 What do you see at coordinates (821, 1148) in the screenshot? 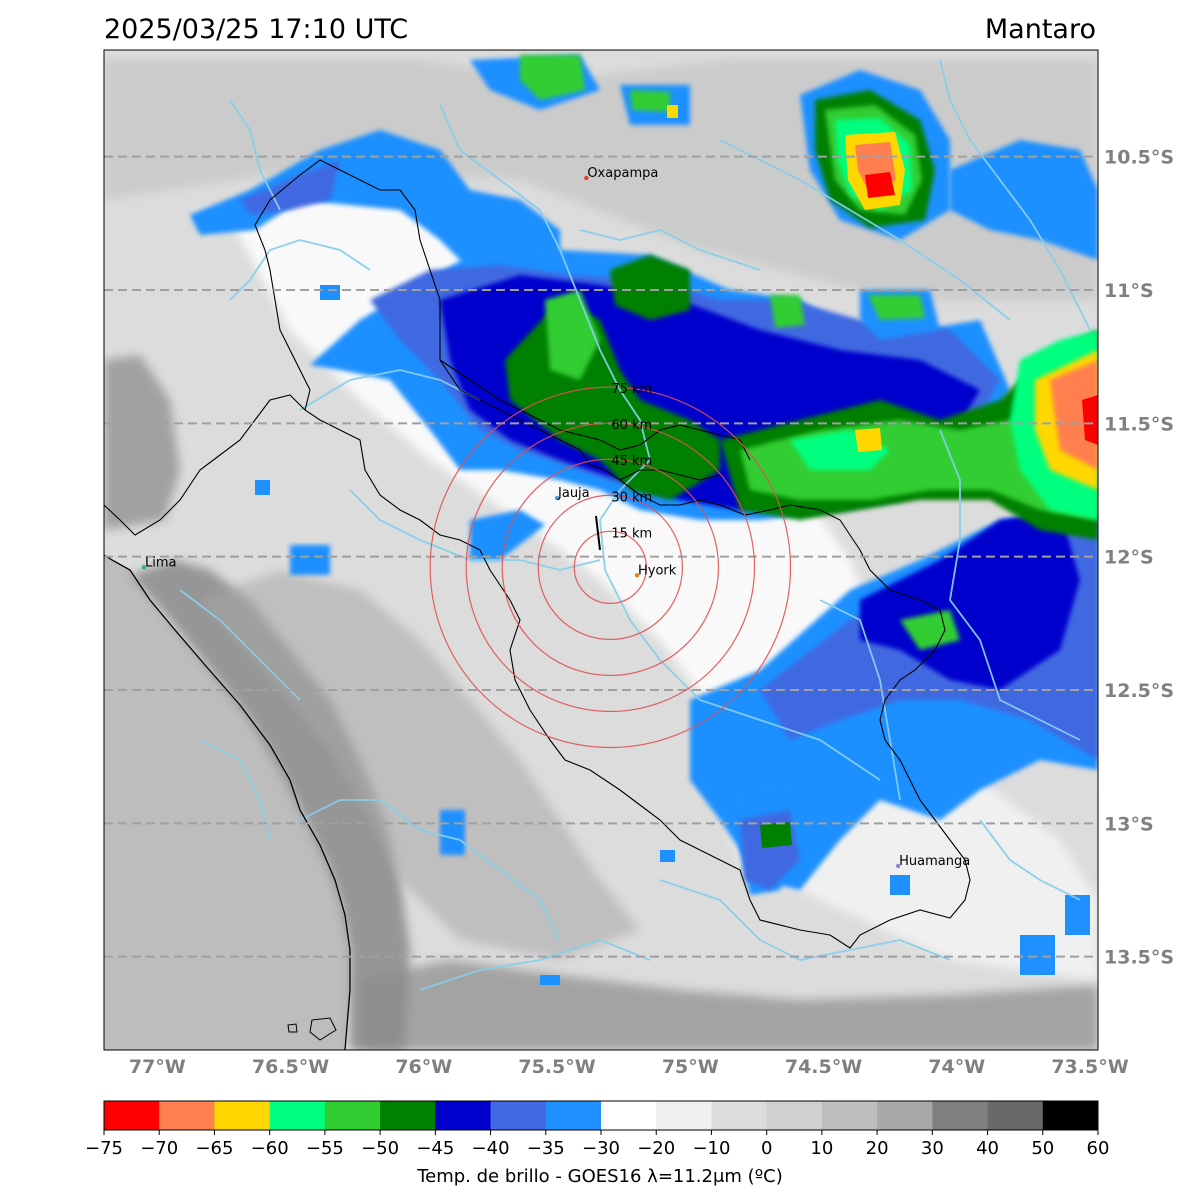
I see `colorbar-tick-label: 10` at bounding box center [821, 1148].